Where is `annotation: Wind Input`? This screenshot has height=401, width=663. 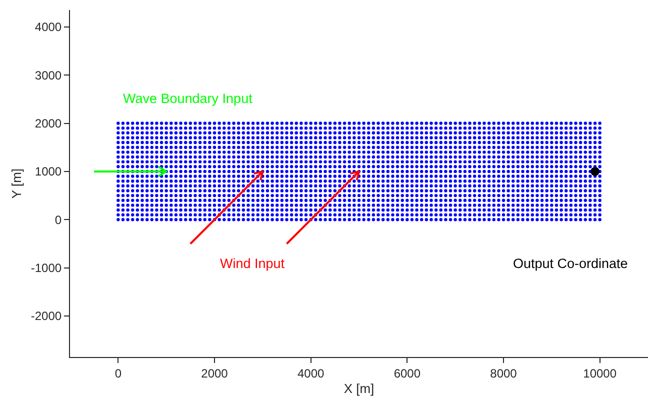 annotation: Wind Input is located at coordinates (252, 263).